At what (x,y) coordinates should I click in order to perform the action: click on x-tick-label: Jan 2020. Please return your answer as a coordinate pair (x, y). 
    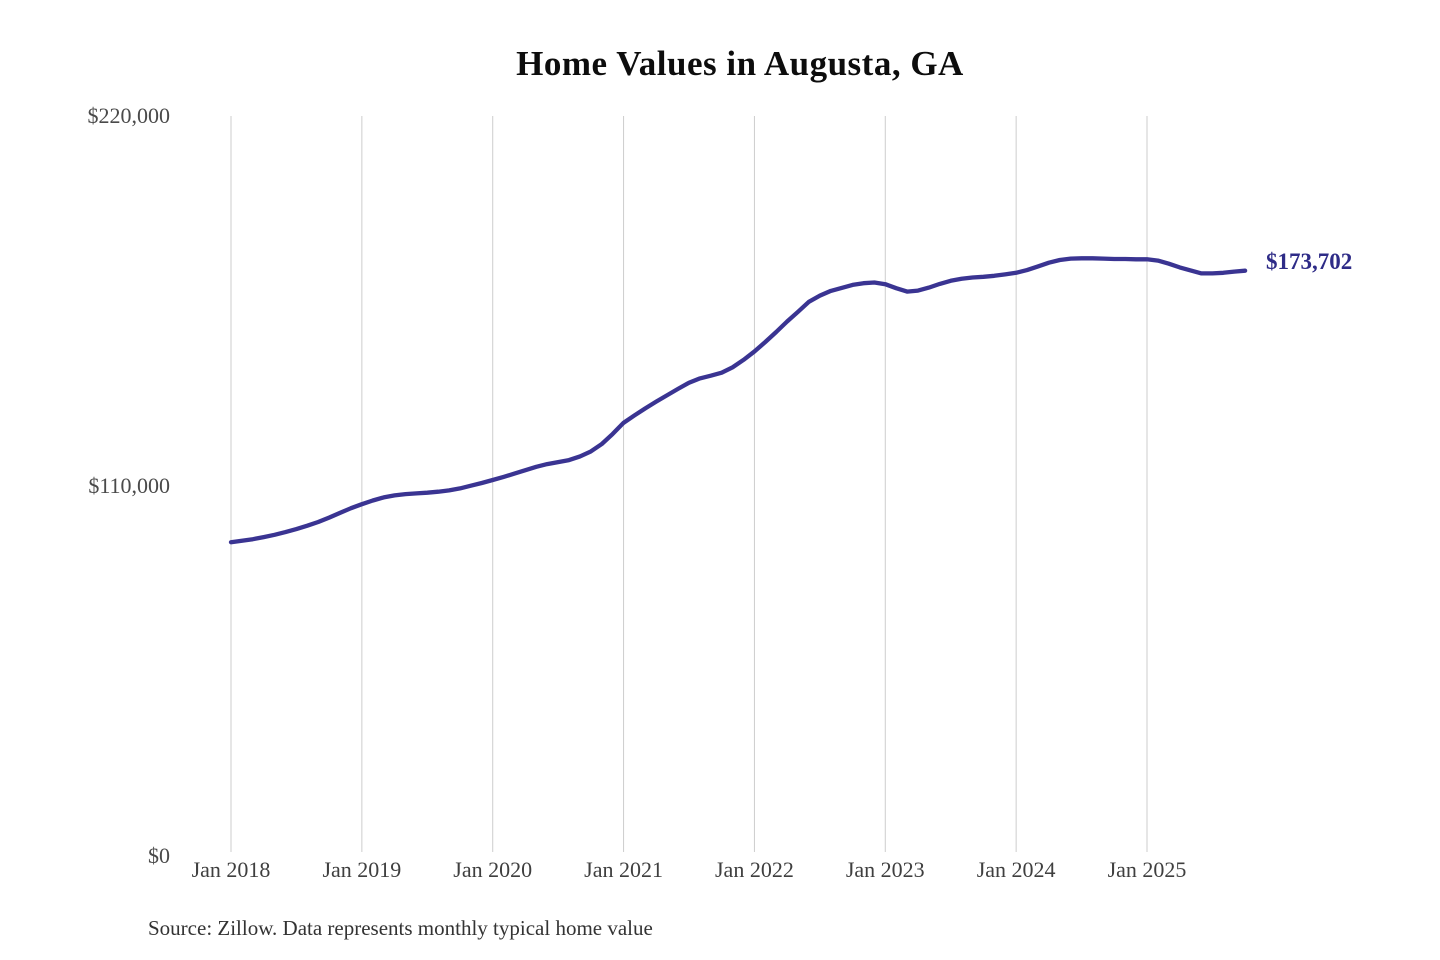
    Looking at the image, I should click on (492, 869).